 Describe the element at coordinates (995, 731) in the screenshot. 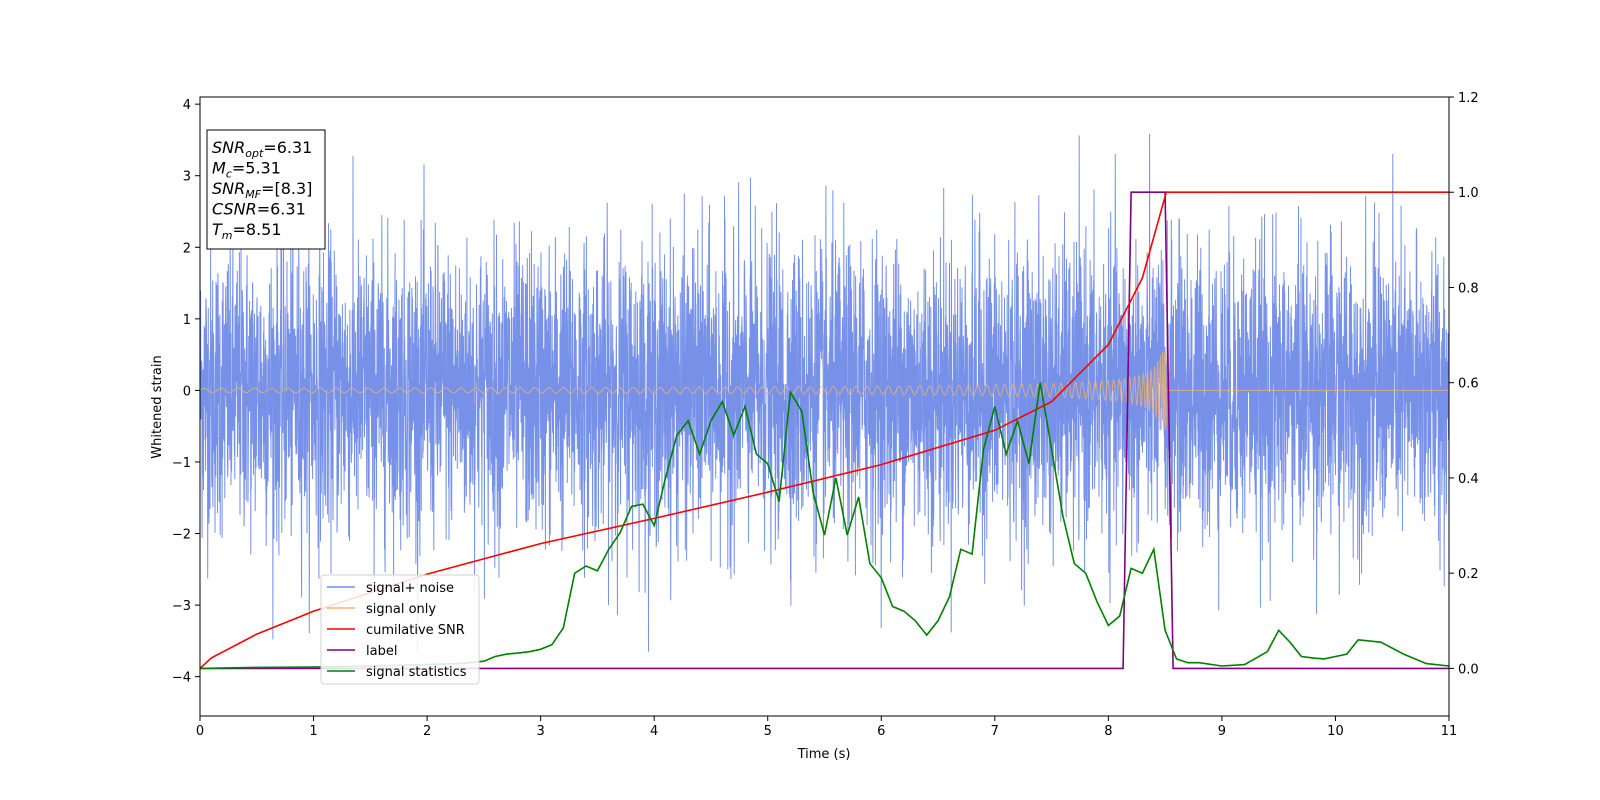

I see `x-tick-label: 7` at that location.